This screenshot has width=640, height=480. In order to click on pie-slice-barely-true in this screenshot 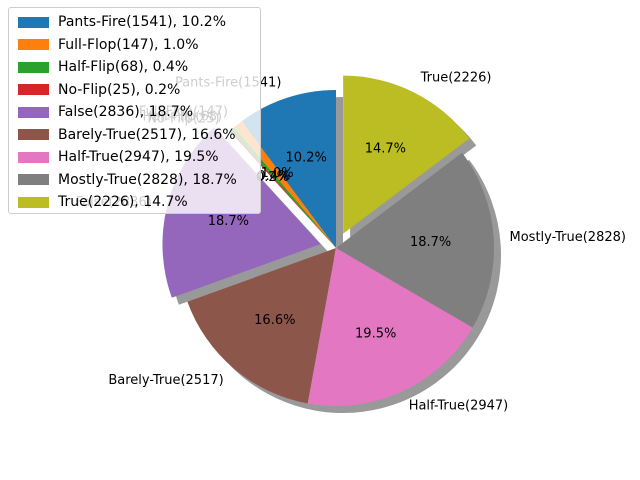, I will do `click(261, 326)`.